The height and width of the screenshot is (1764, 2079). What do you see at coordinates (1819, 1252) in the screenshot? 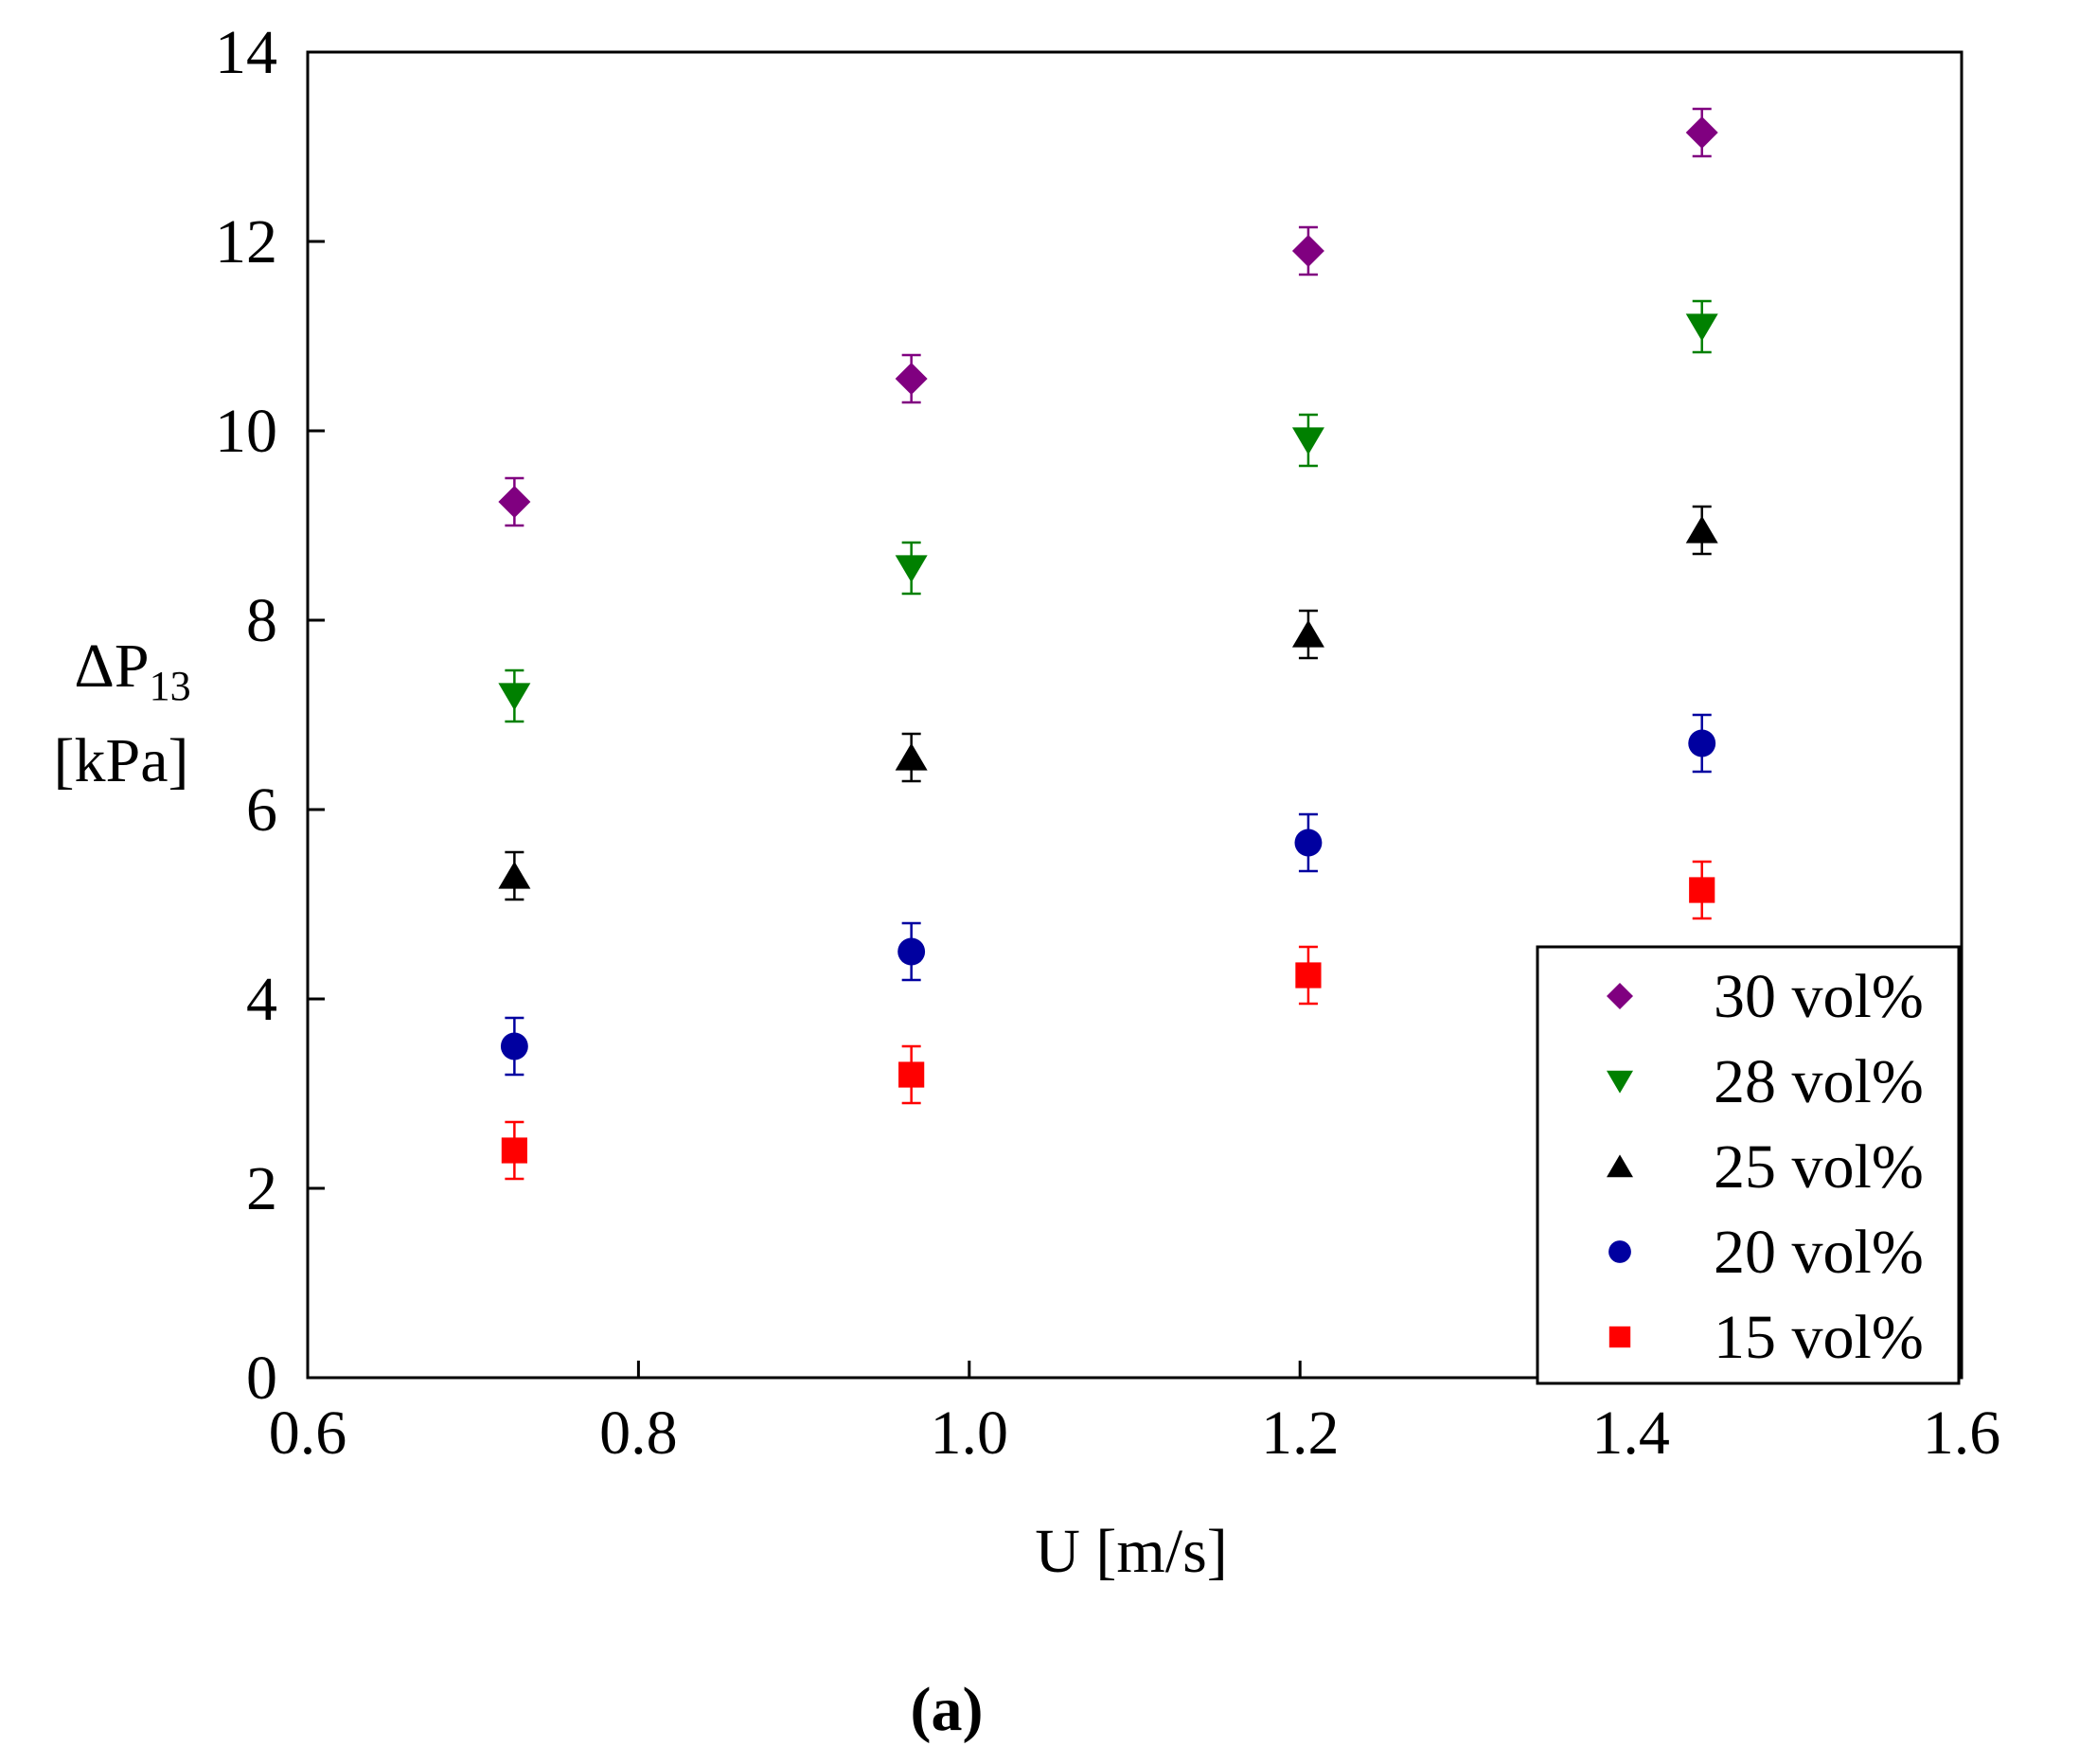
I see `legend-label: 20 vol%` at bounding box center [1819, 1252].